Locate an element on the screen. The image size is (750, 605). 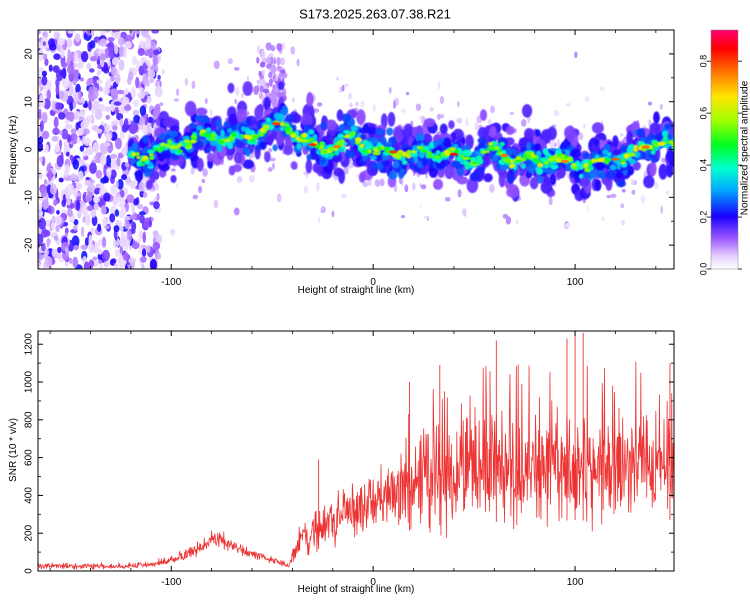
figure-title: S173.2025.263.07.38.R21 is located at coordinates (375, 13).